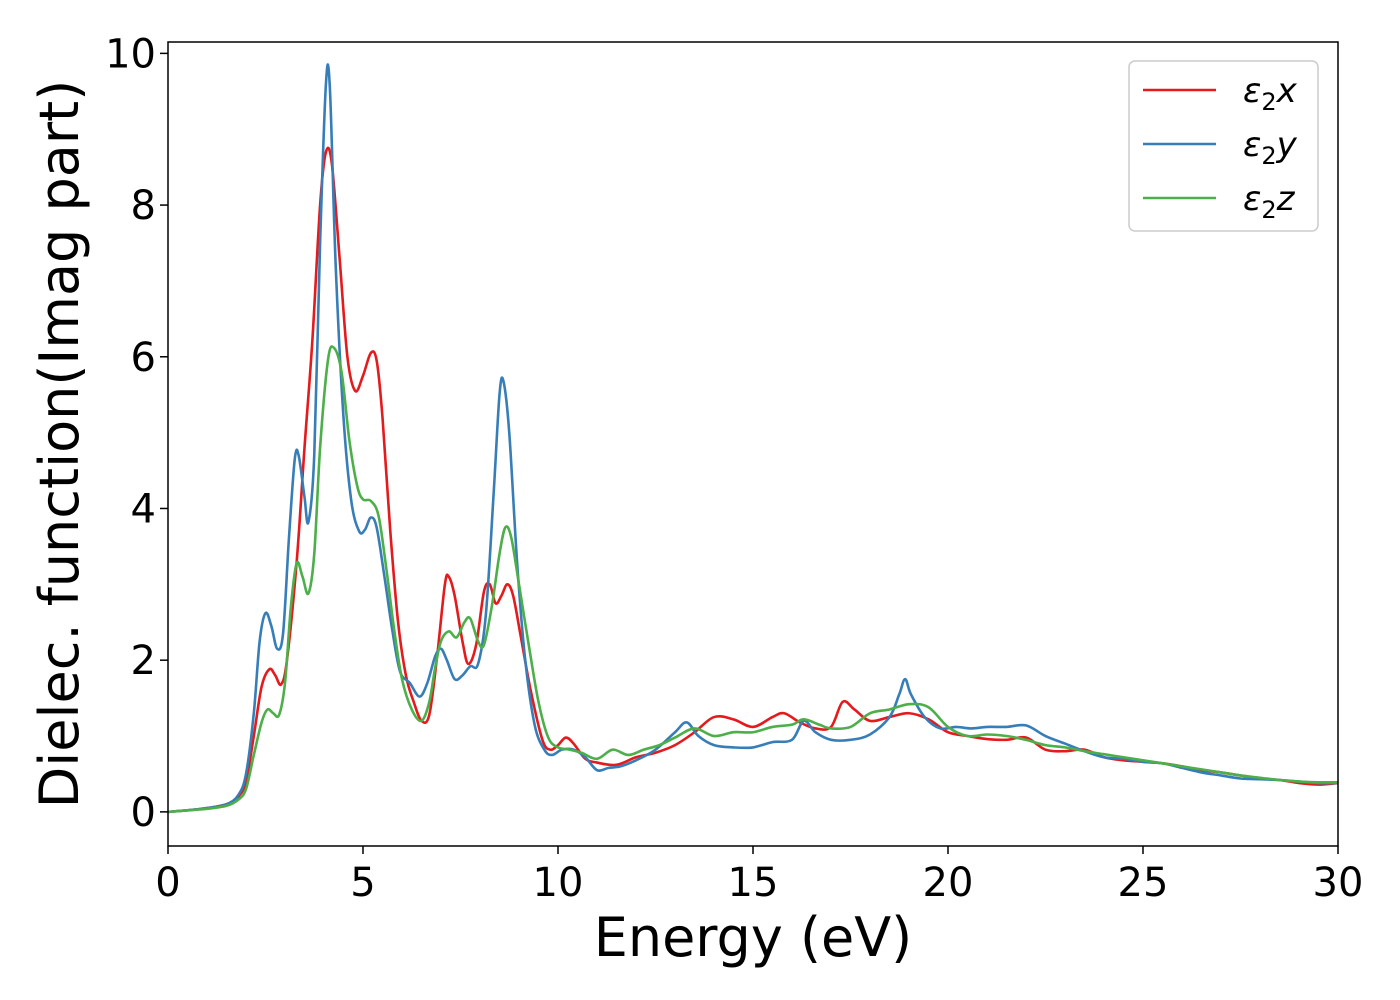 The height and width of the screenshot is (1000, 1400). What do you see at coordinates (1338, 883) in the screenshot?
I see `x-tick-label: 30` at bounding box center [1338, 883].